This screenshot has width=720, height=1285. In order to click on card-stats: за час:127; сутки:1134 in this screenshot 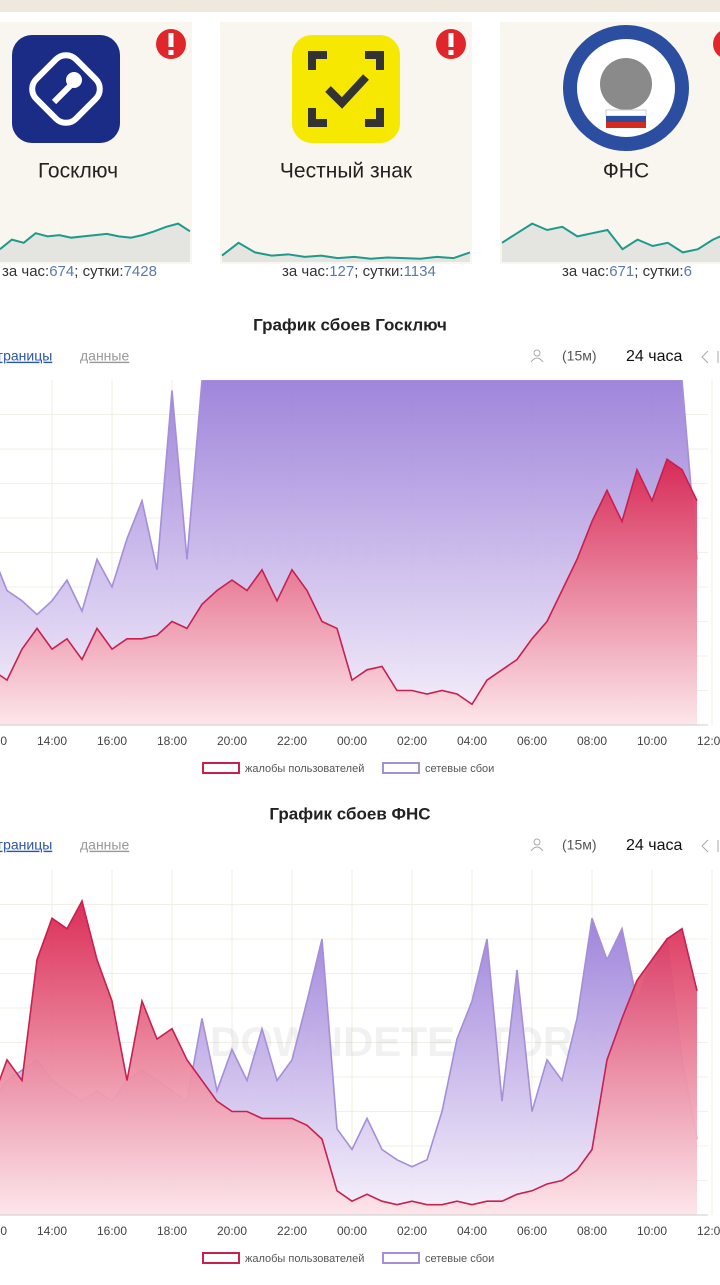, I will do `click(359, 271)`.